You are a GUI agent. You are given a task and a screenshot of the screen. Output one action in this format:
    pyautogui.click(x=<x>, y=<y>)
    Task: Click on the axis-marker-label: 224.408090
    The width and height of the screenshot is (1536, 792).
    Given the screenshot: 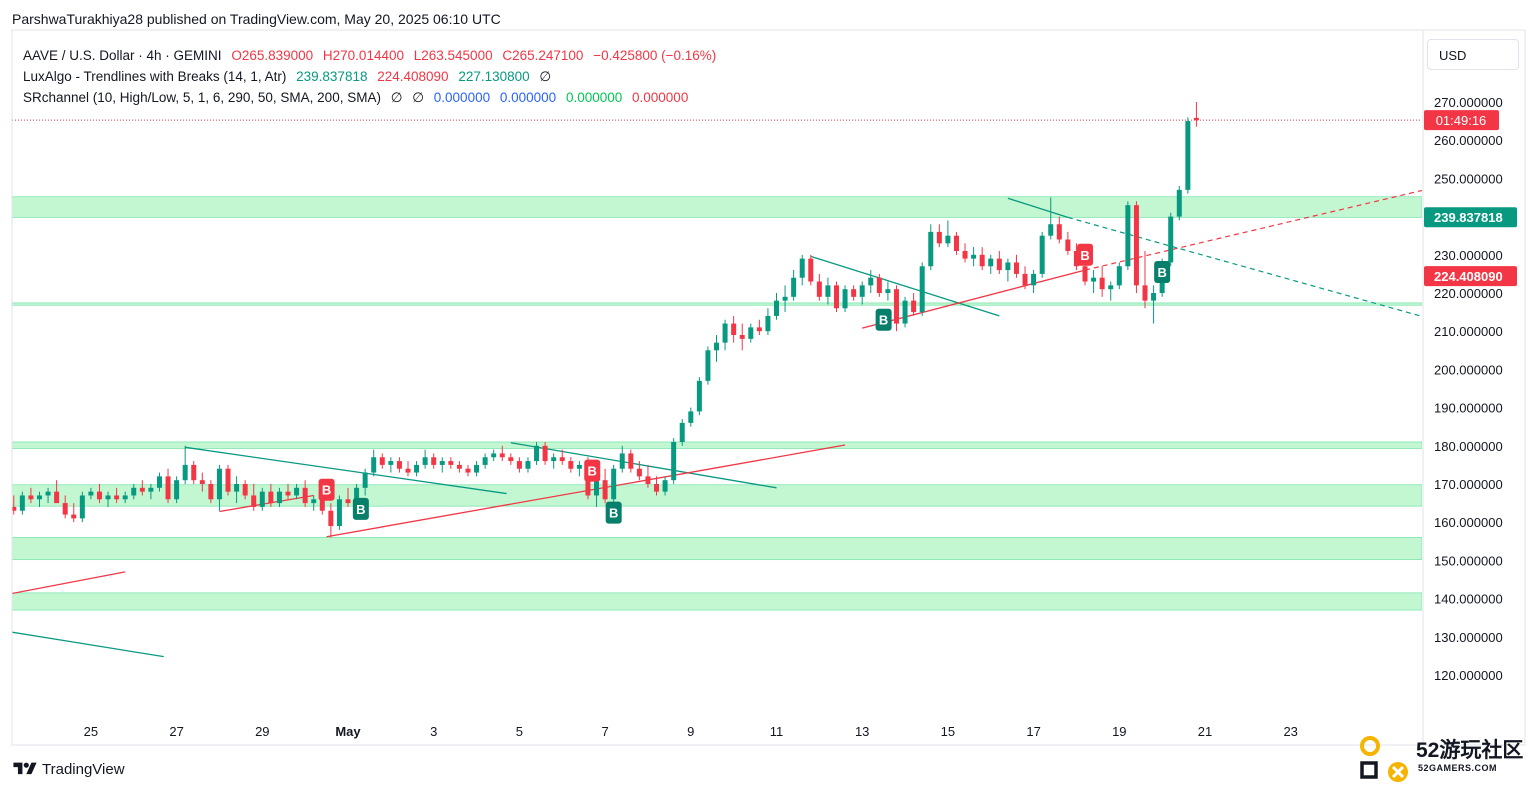 What is the action you would take?
    pyautogui.click(x=1468, y=276)
    